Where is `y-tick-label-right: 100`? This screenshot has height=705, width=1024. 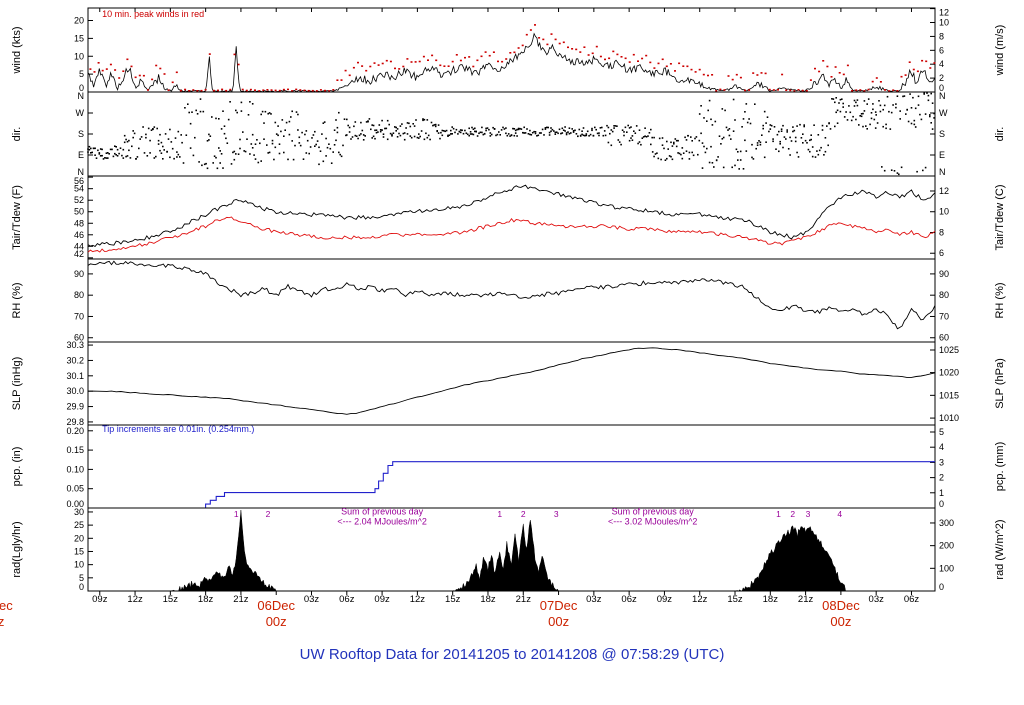
y-tick-label-right: 100 is located at coordinates (946, 568).